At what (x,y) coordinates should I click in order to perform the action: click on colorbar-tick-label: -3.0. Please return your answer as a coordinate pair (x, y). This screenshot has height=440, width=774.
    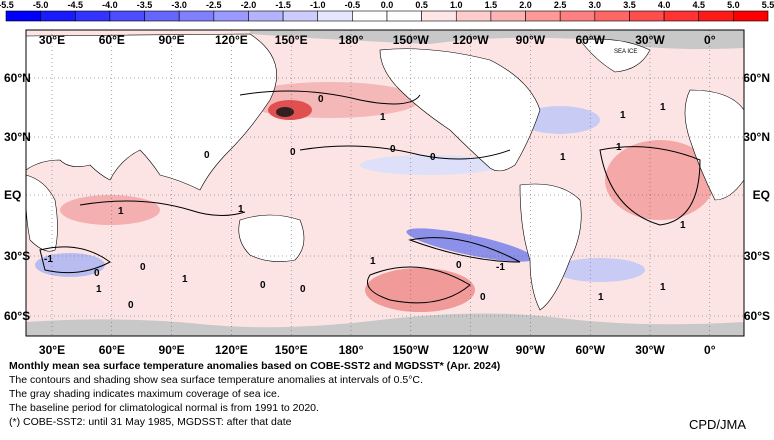
    Looking at the image, I should click on (179, 5).